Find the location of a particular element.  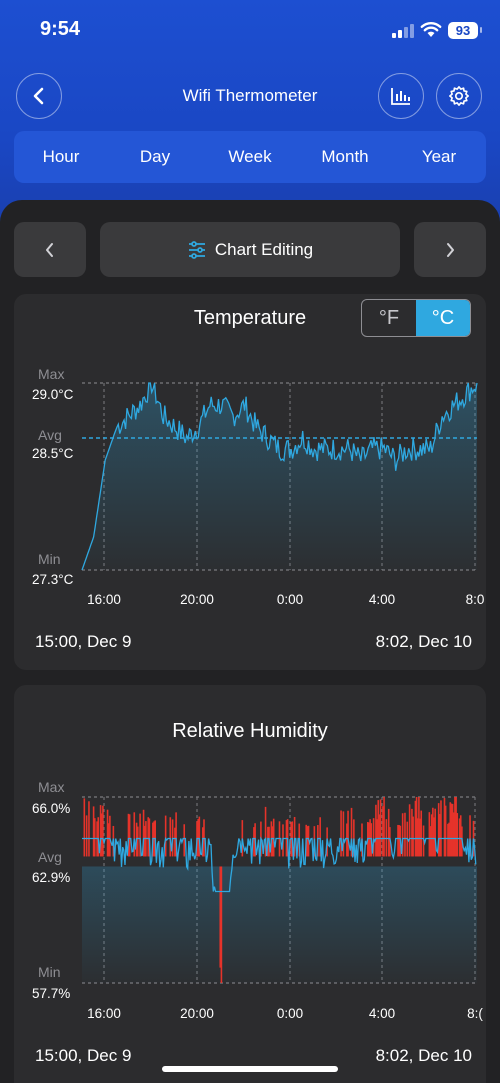

sliders-icon is located at coordinates (196, 249).